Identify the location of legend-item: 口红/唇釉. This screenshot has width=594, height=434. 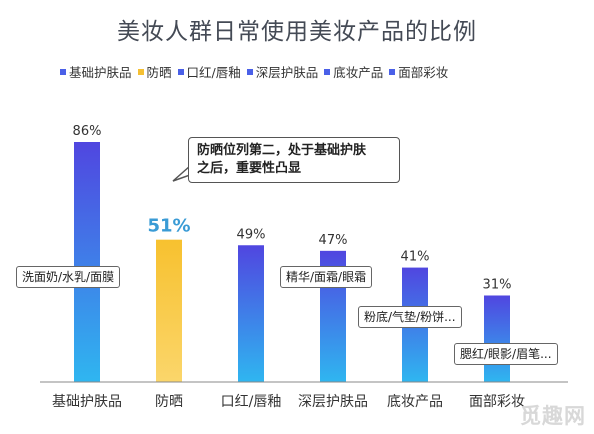
(209, 71).